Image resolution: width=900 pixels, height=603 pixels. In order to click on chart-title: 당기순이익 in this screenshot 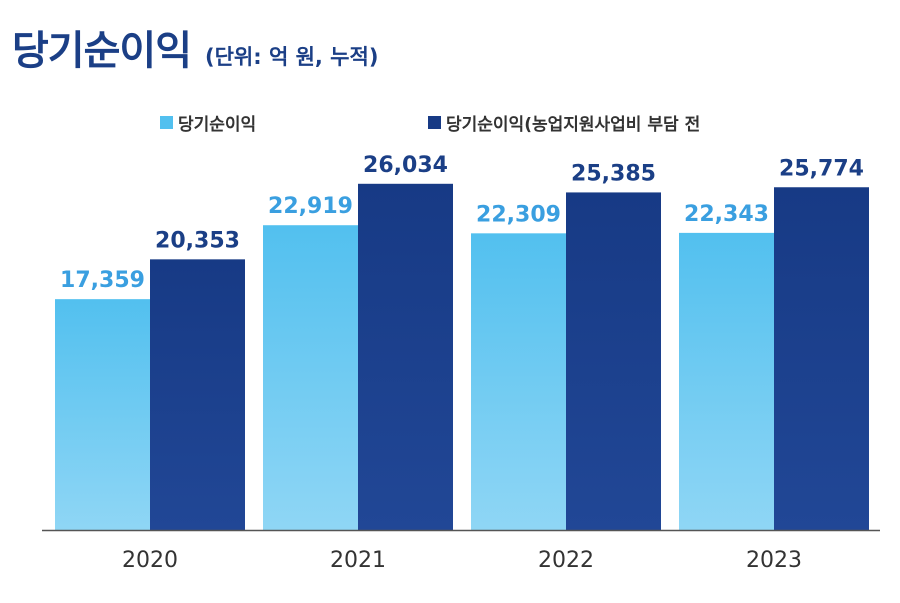, I will do `click(102, 51)`.